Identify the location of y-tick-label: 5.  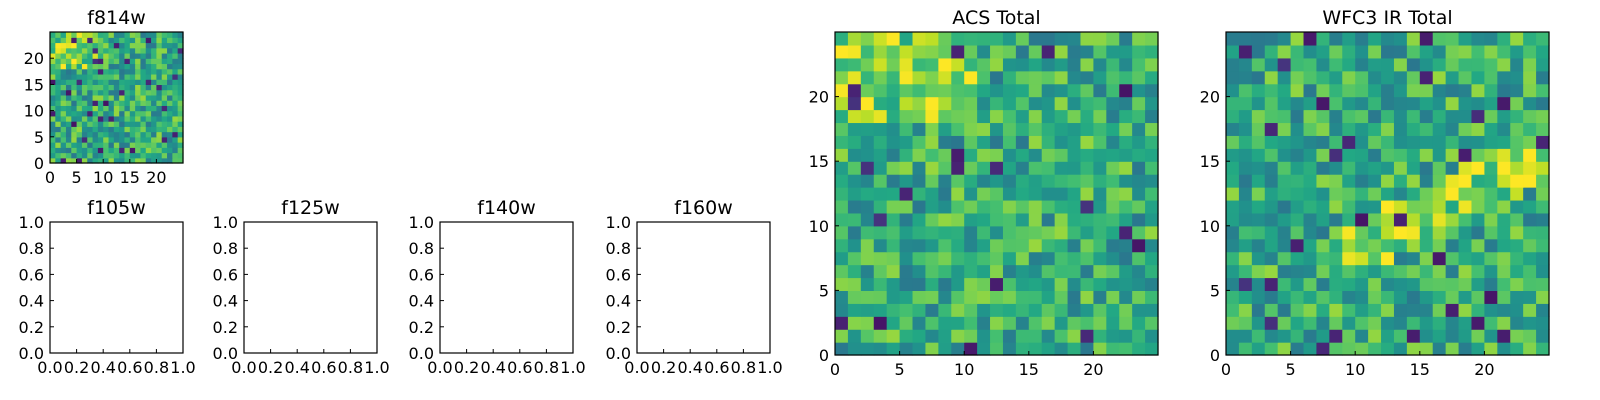
(824, 290).